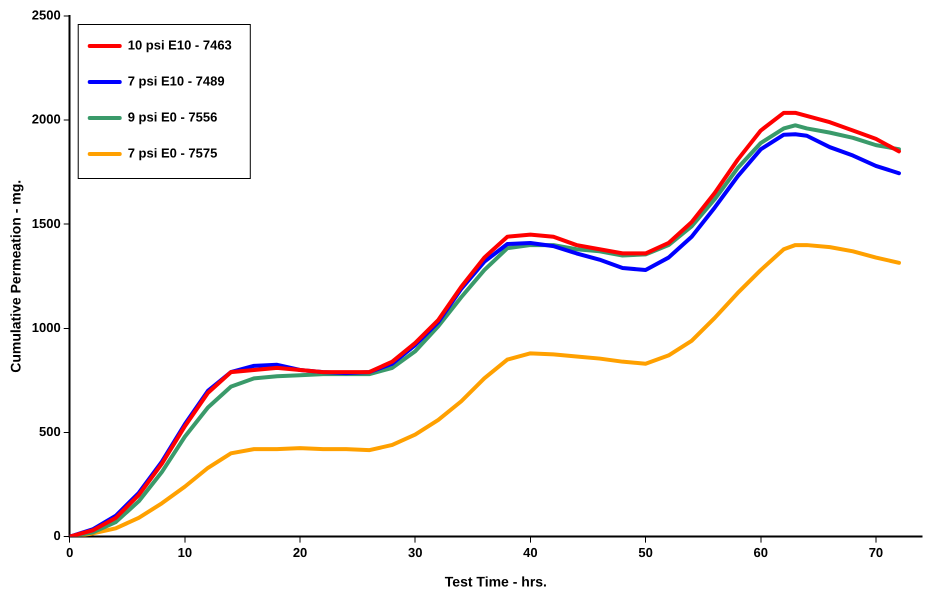  What do you see at coordinates (180, 45) in the screenshot?
I see `legend-label: 10 psi E10 - 7463` at bounding box center [180, 45].